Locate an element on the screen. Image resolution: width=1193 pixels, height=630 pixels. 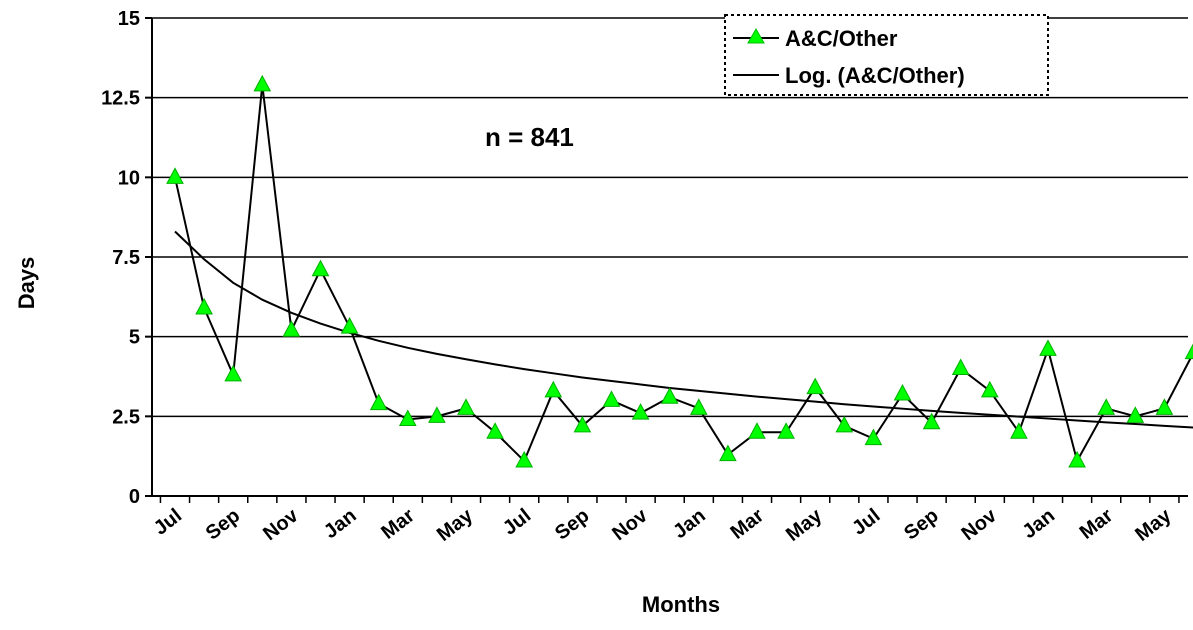
y-tick-label: 12.5 is located at coordinates (120, 99).